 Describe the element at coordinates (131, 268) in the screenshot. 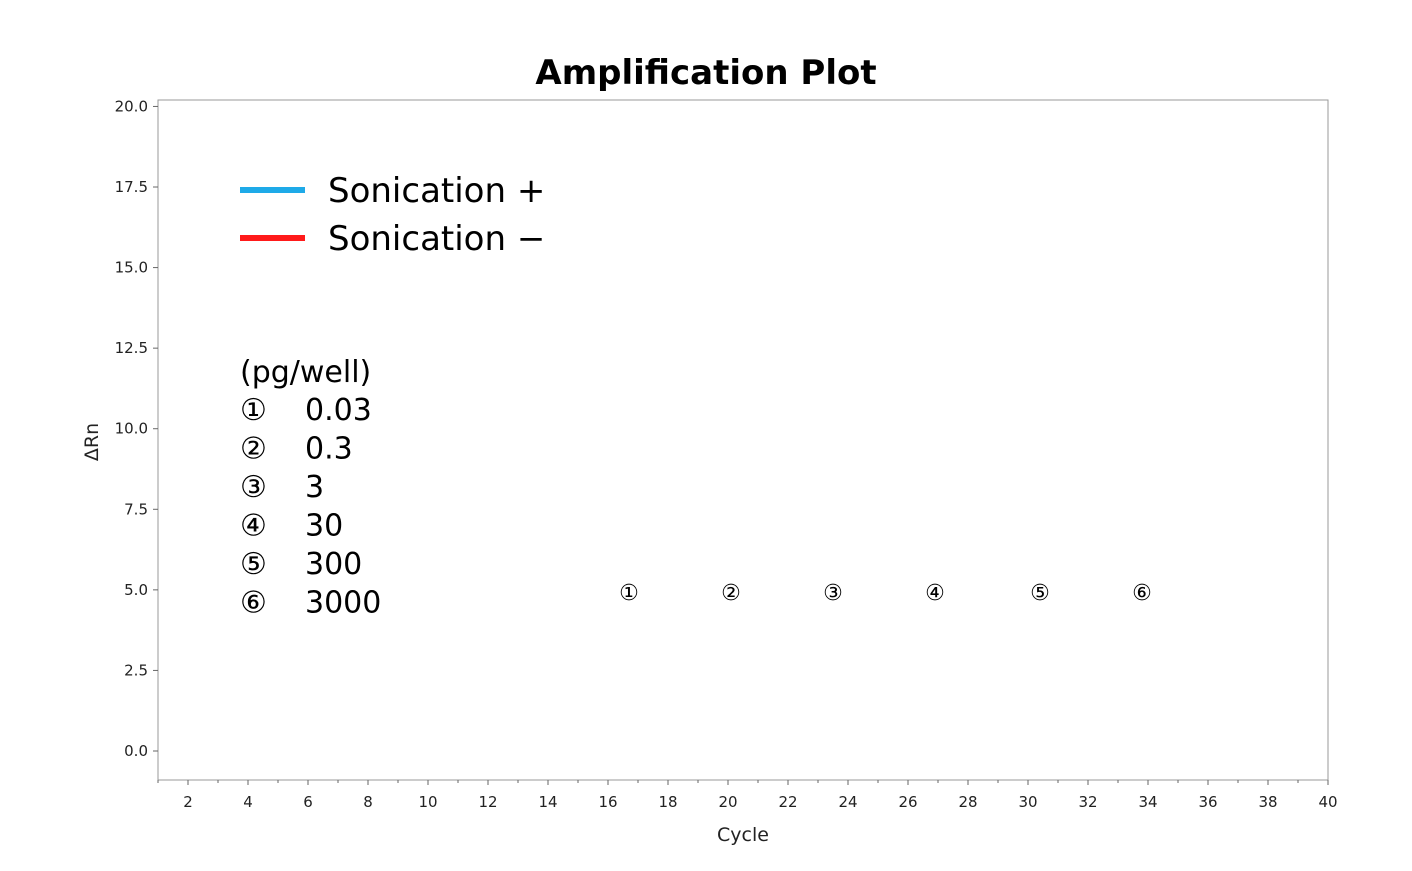

I see `y-tick-label: 15.0` at that location.